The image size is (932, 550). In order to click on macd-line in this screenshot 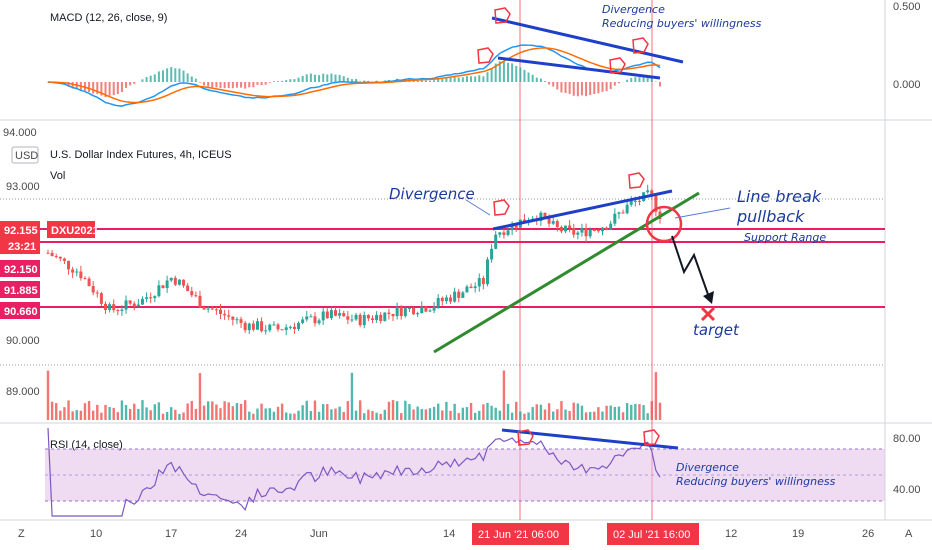, I will do `click(354, 75)`.